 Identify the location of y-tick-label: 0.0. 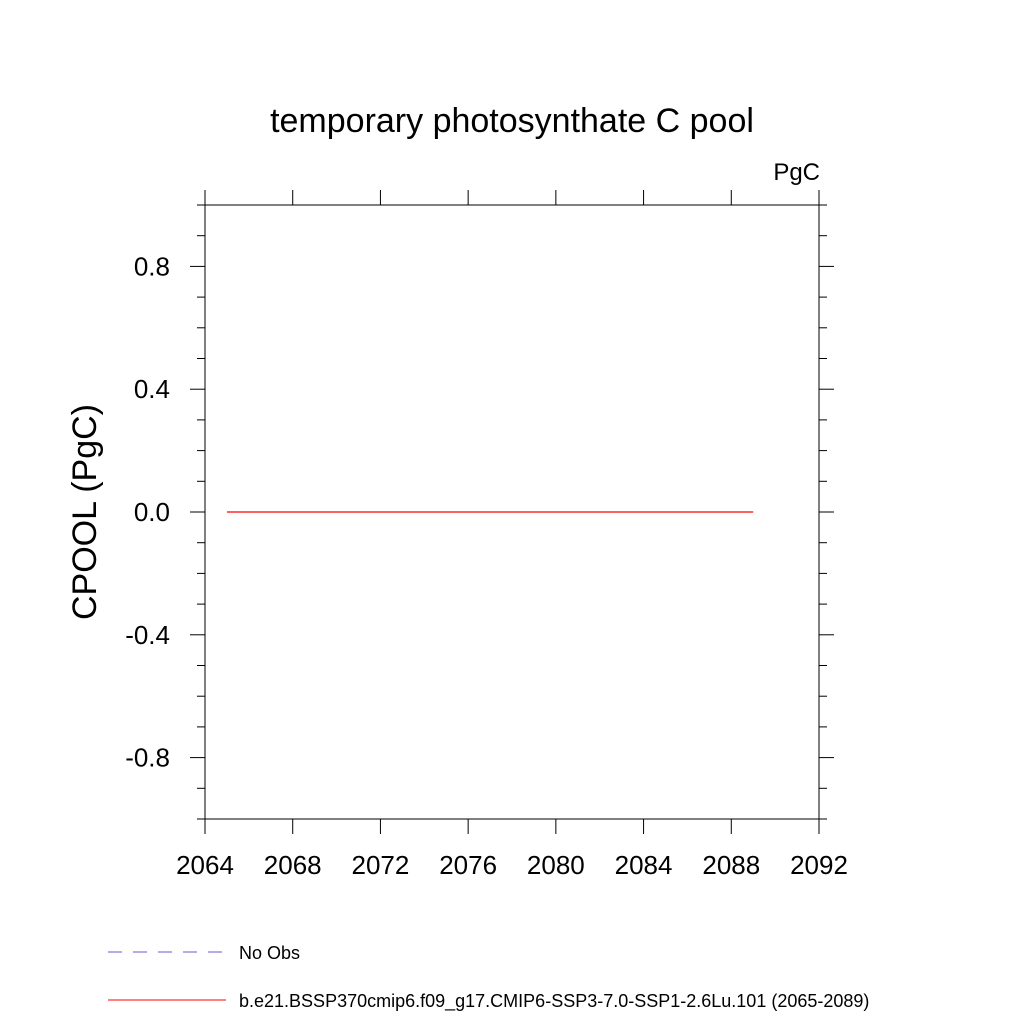
(152, 512).